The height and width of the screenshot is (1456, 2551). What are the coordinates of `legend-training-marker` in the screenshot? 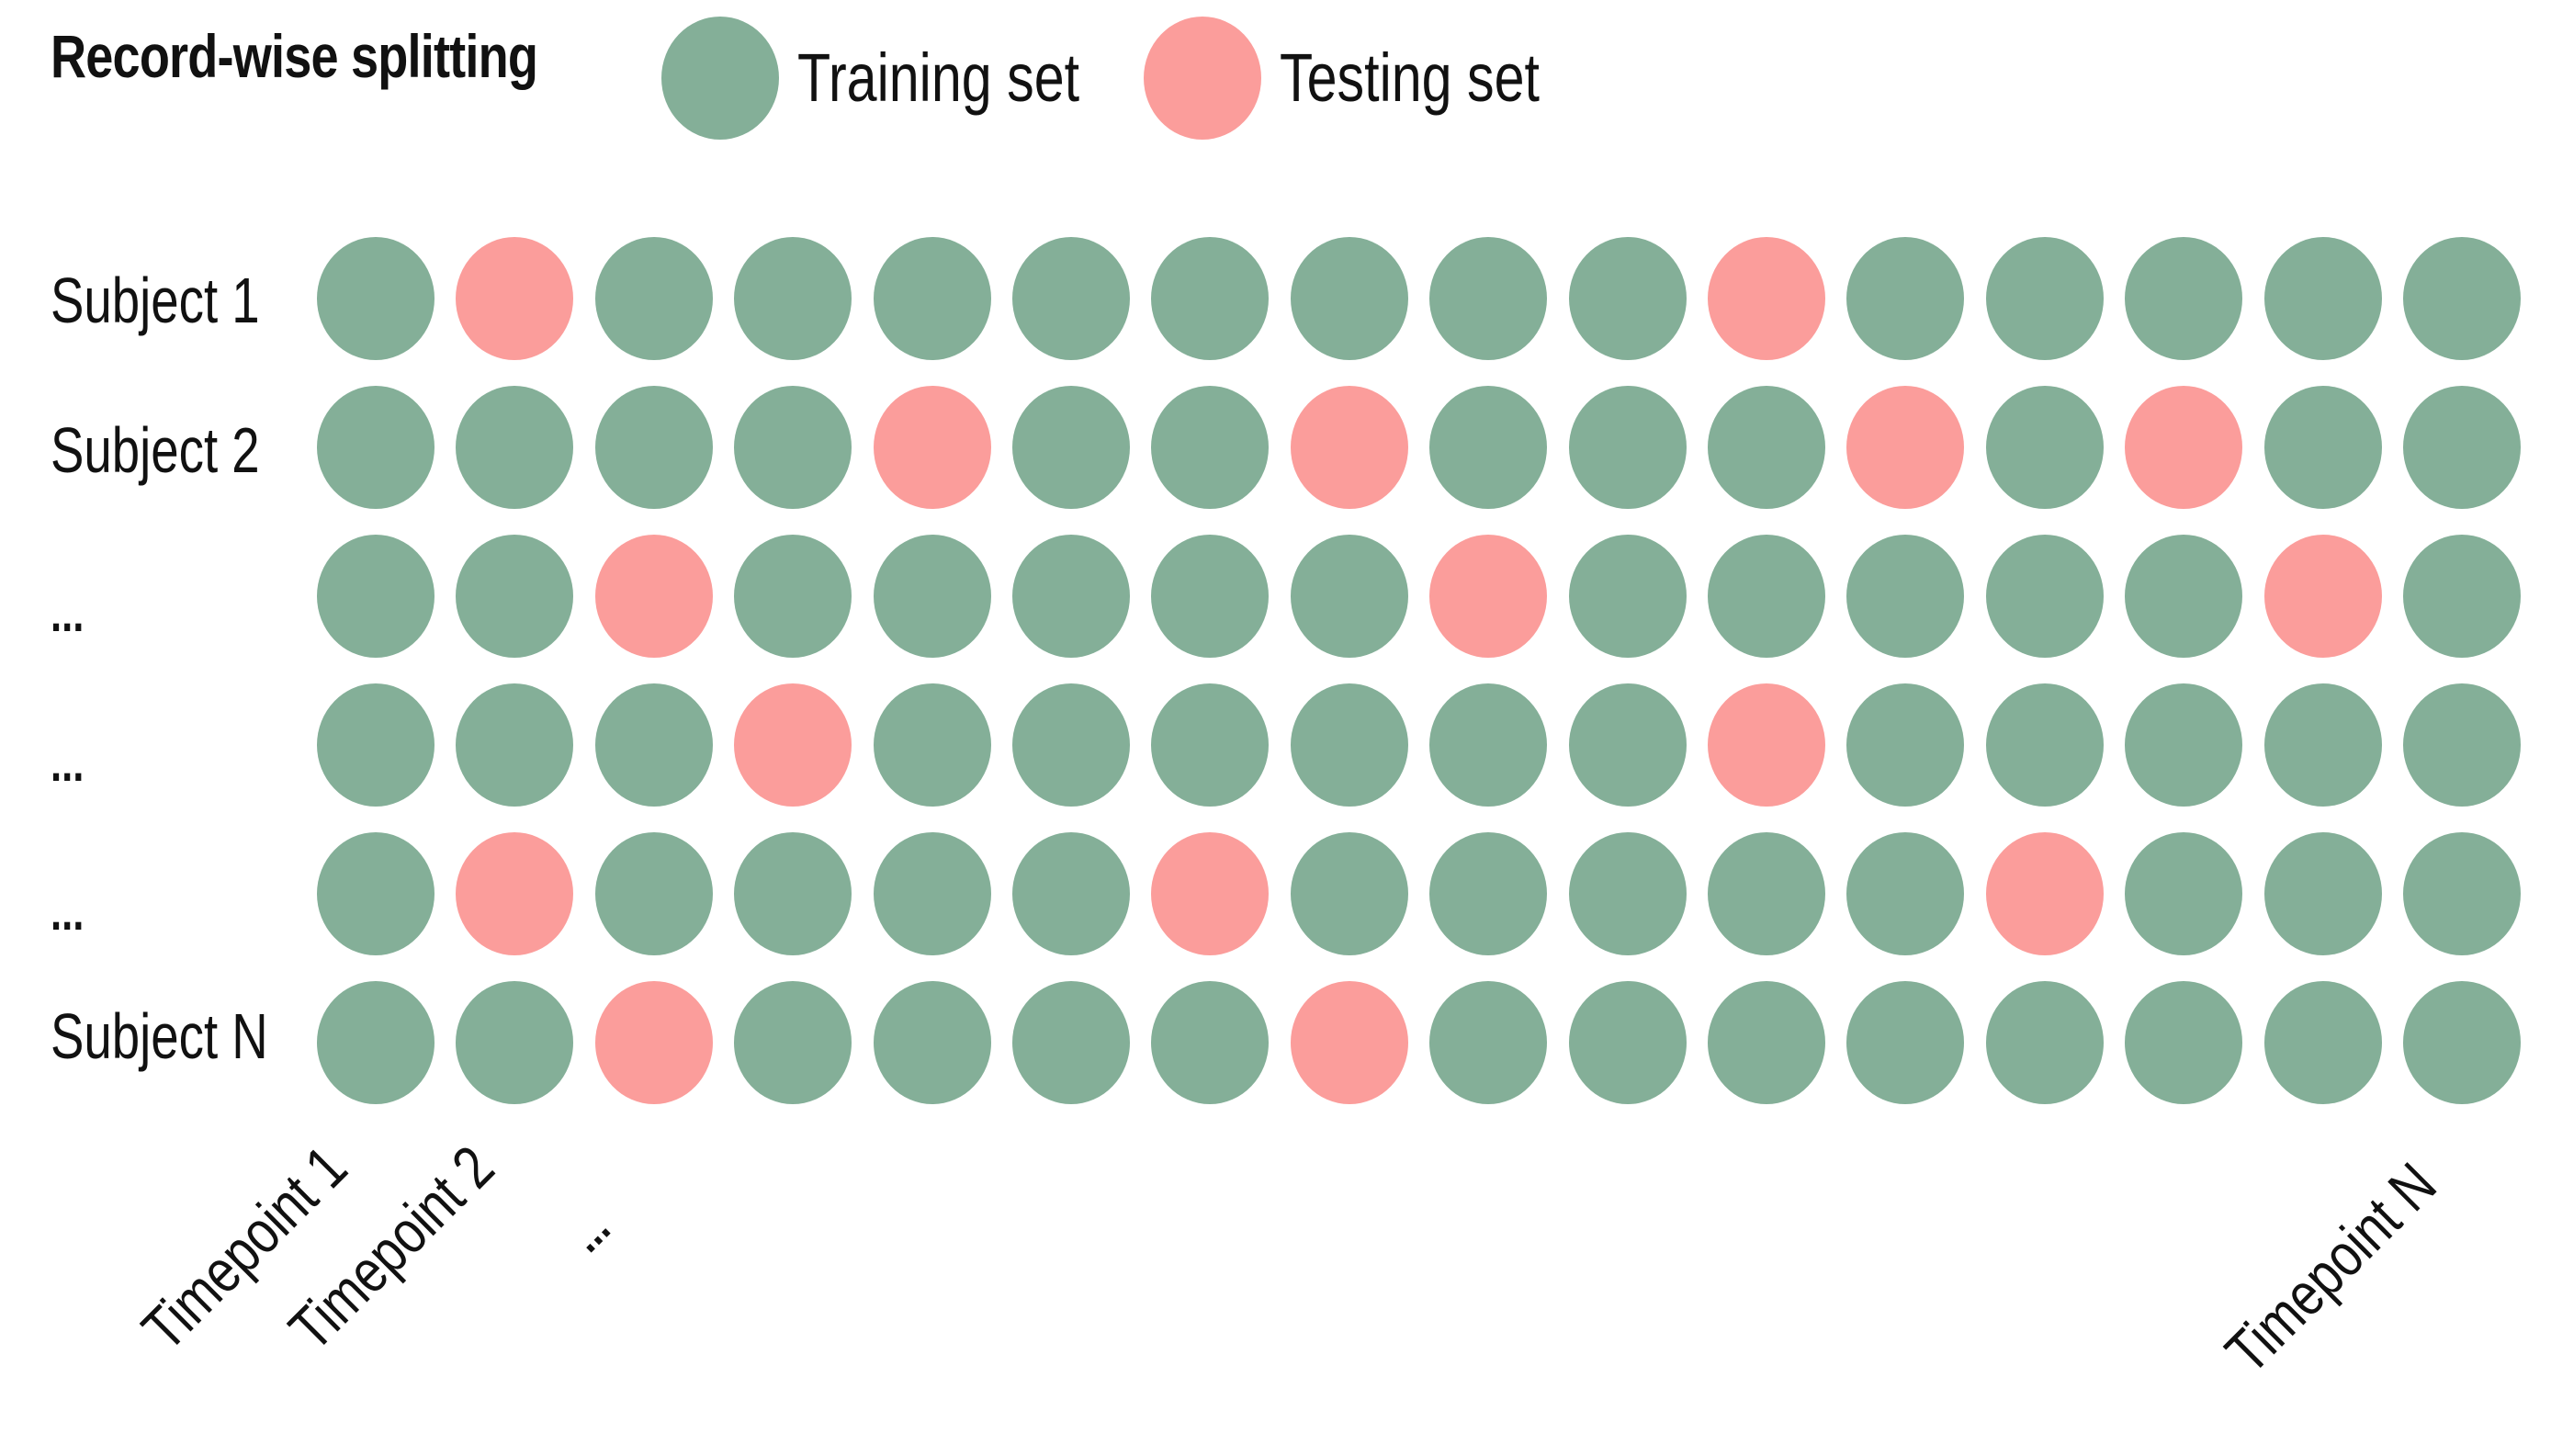 It's located at (720, 78).